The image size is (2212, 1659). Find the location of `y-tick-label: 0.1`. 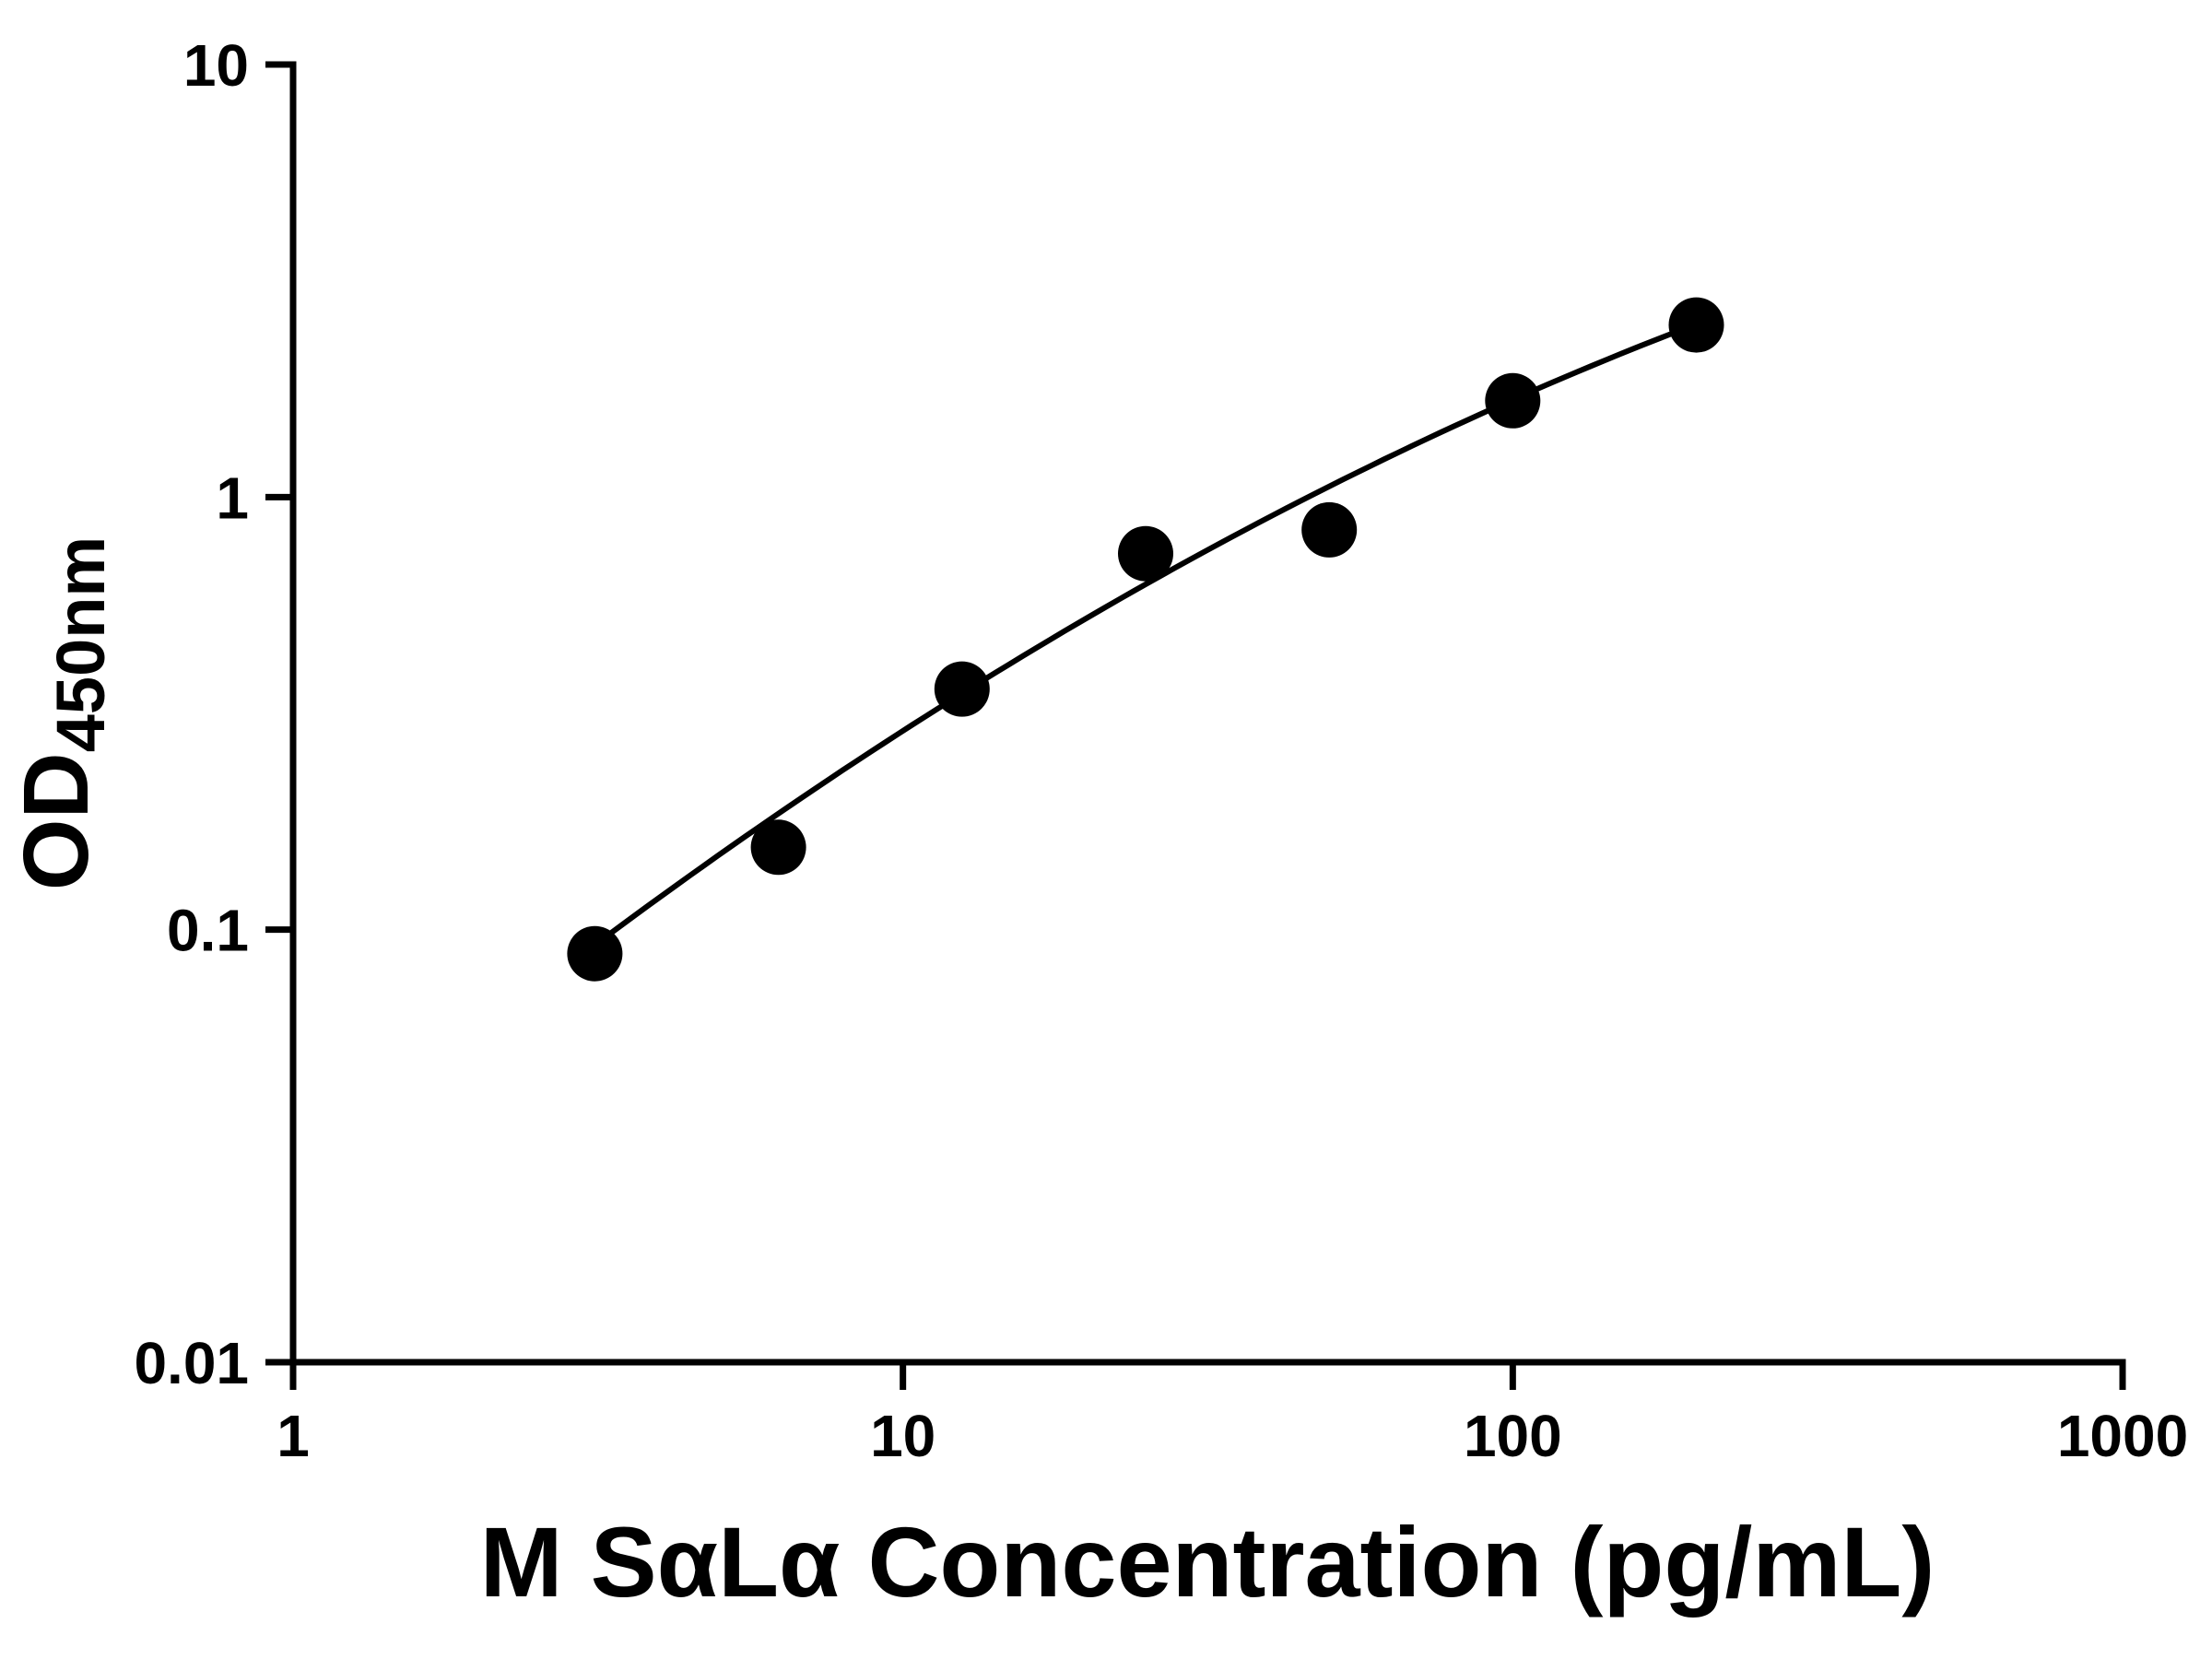

y-tick-label: 0.1 is located at coordinates (208, 931).